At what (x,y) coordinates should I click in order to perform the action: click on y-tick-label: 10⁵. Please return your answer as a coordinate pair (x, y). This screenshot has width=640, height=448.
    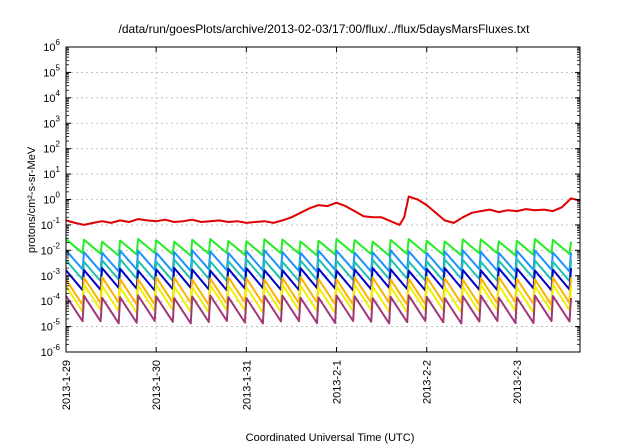
    Looking at the image, I should click on (51, 71).